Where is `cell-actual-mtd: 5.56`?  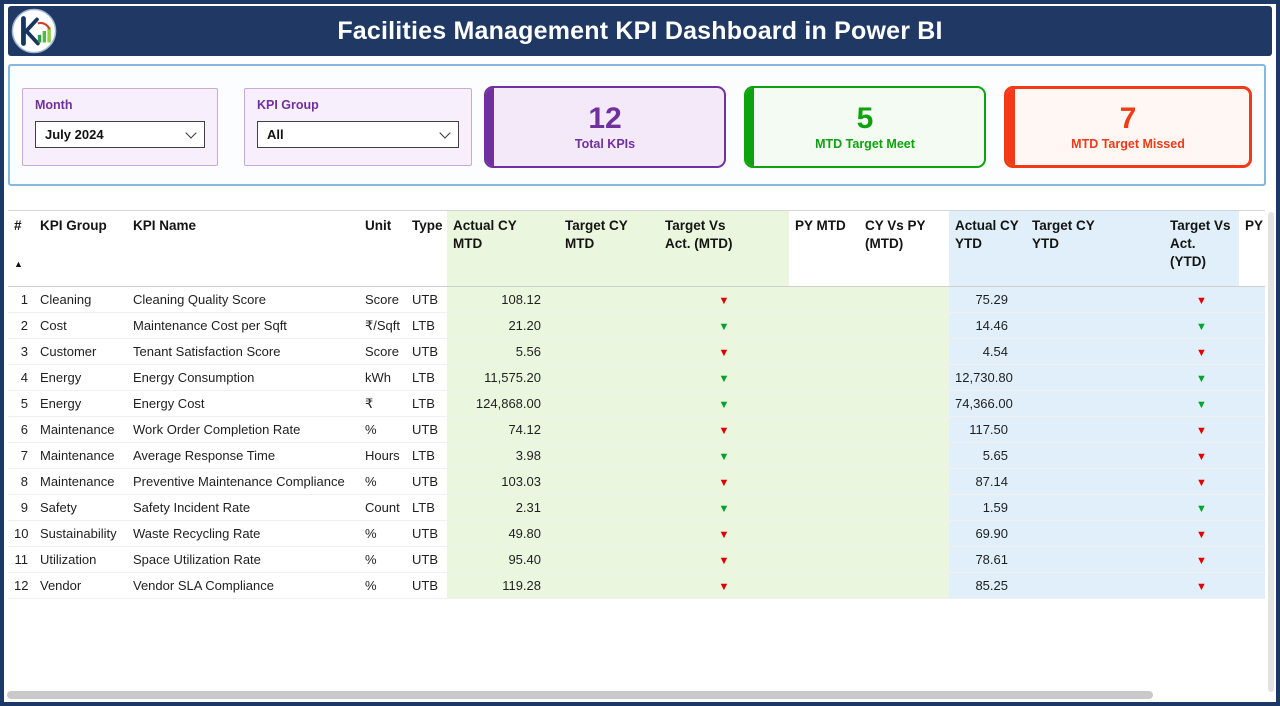
cell-actual-mtd: 5.56 is located at coordinates (503, 351).